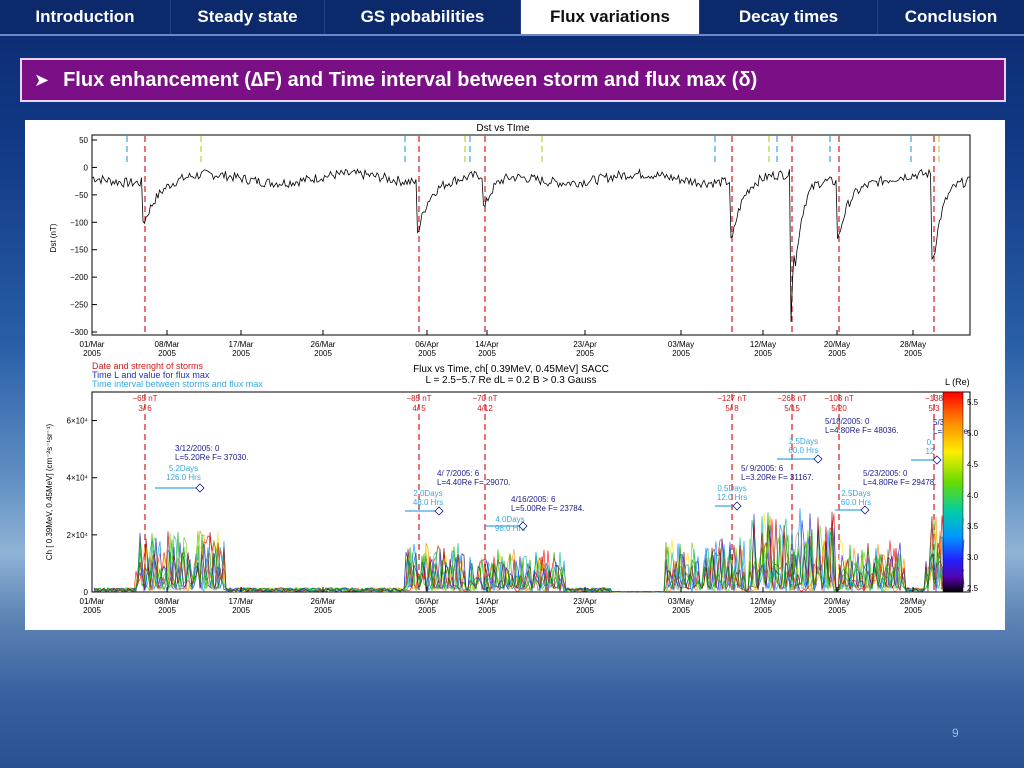 This screenshot has height=768, width=1024. What do you see at coordinates (585, 601) in the screenshot?
I see `bottom-x-tick-label: 23/Apr` at bounding box center [585, 601].